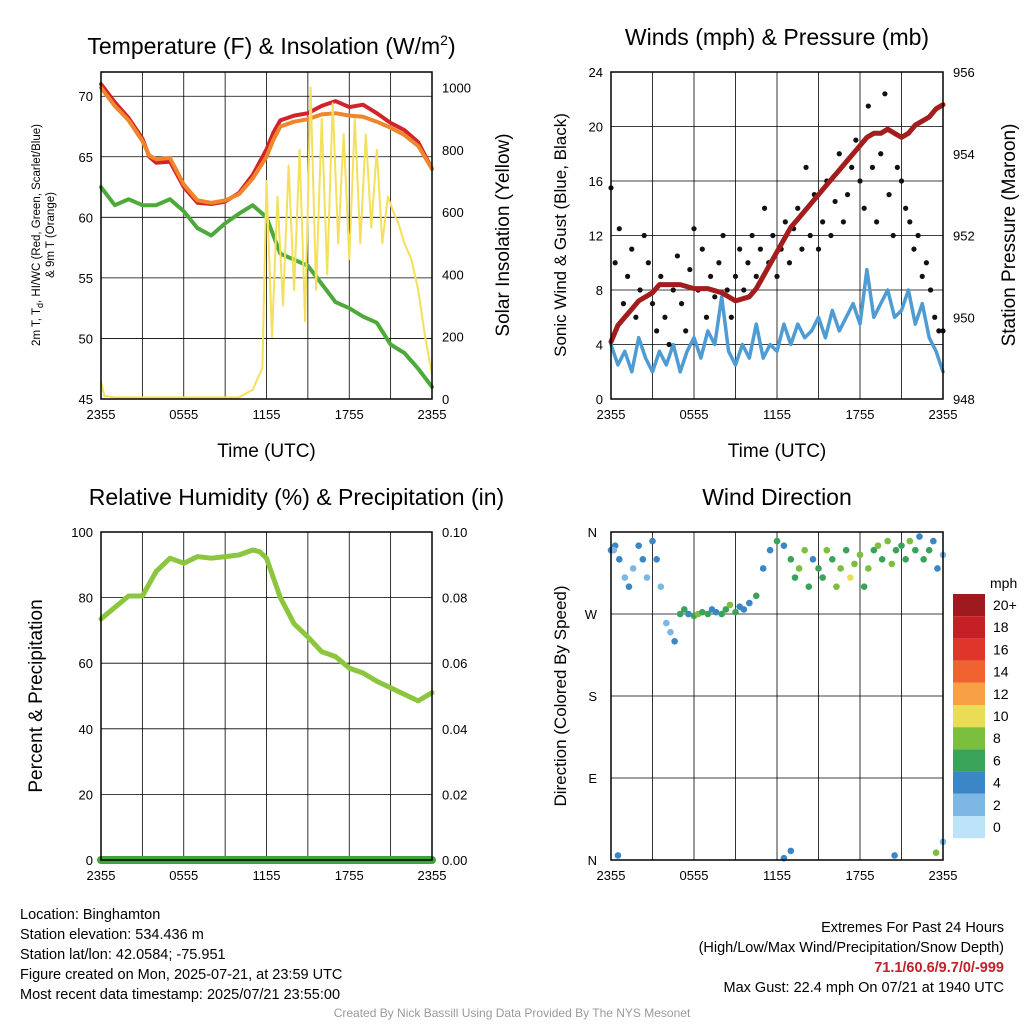 Image resolution: width=1024 pixels, height=1024 pixels. Describe the element at coordinates (939, 968) in the screenshot. I see `extremes-values: 71.1/60.6/9.7/0/-999` at that location.